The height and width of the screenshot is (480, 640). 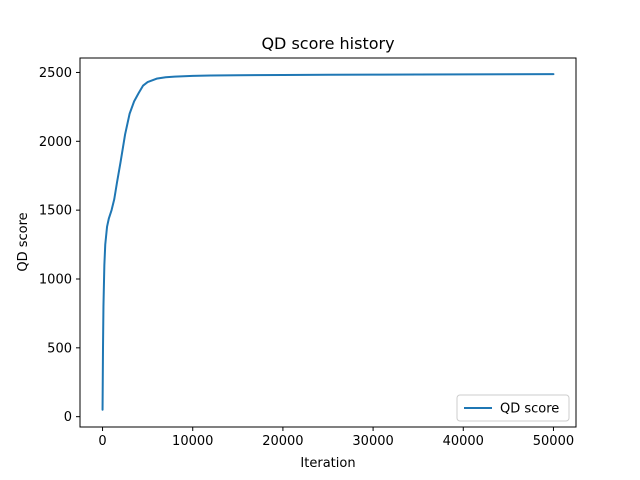 I want to click on x-tick-label: 40000, so click(x=463, y=441).